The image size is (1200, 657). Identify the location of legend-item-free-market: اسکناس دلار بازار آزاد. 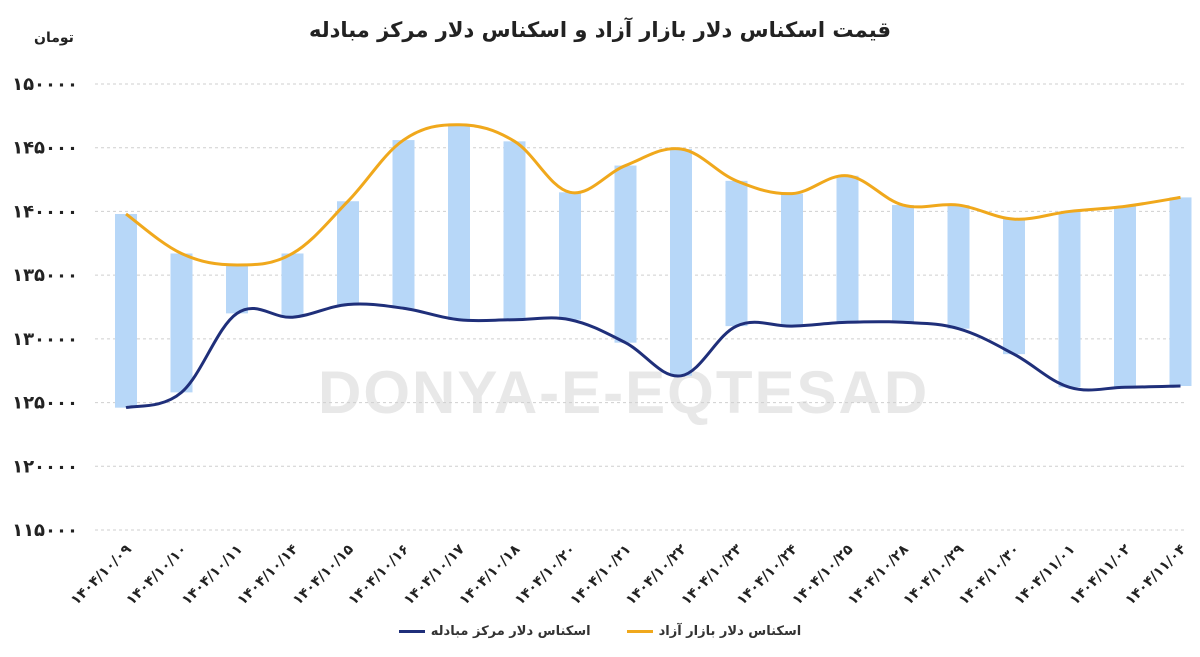
(714, 631).